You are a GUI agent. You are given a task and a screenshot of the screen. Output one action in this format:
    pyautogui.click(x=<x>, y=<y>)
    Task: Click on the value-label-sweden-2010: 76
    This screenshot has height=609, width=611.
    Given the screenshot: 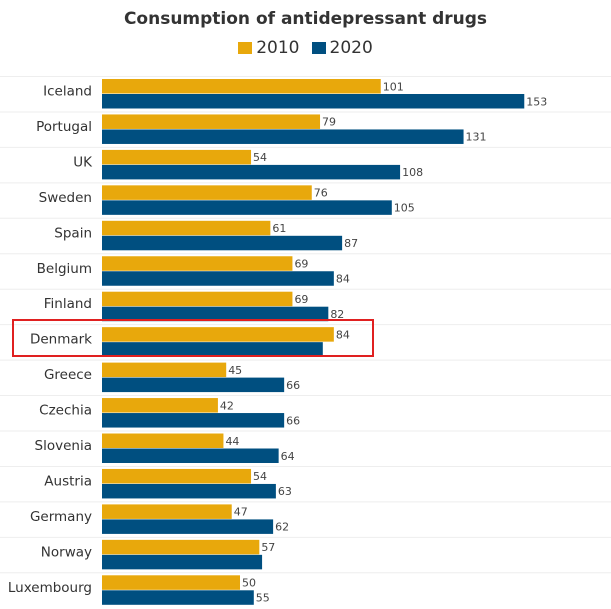 What is the action you would take?
    pyautogui.click(x=321, y=193)
    